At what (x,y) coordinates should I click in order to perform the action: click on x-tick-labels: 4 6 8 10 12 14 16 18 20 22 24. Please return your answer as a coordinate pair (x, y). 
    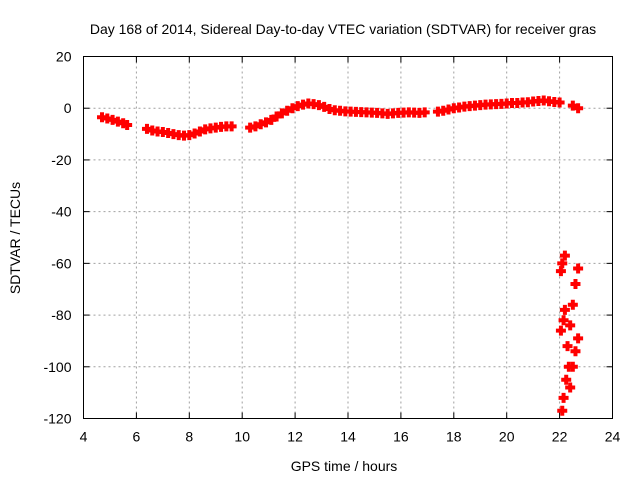
    Looking at the image, I should click on (350, 437).